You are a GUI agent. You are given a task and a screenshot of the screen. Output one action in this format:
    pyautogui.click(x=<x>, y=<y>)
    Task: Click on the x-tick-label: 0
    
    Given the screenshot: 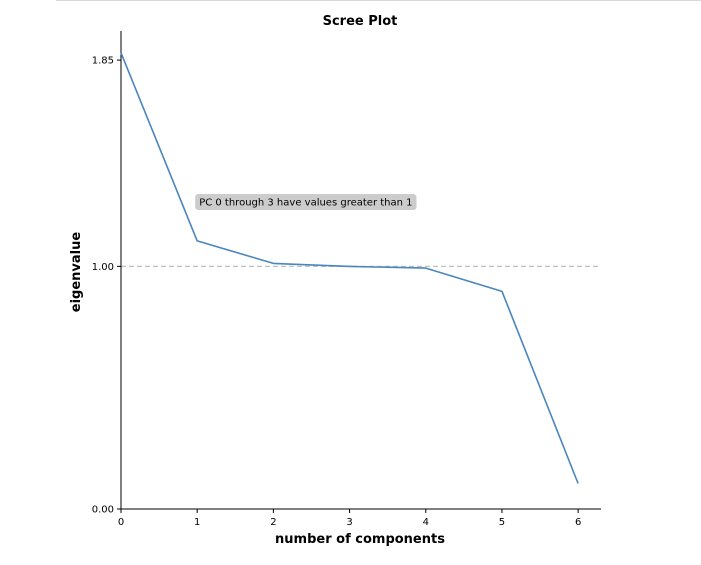 What is the action you would take?
    pyautogui.click(x=121, y=522)
    